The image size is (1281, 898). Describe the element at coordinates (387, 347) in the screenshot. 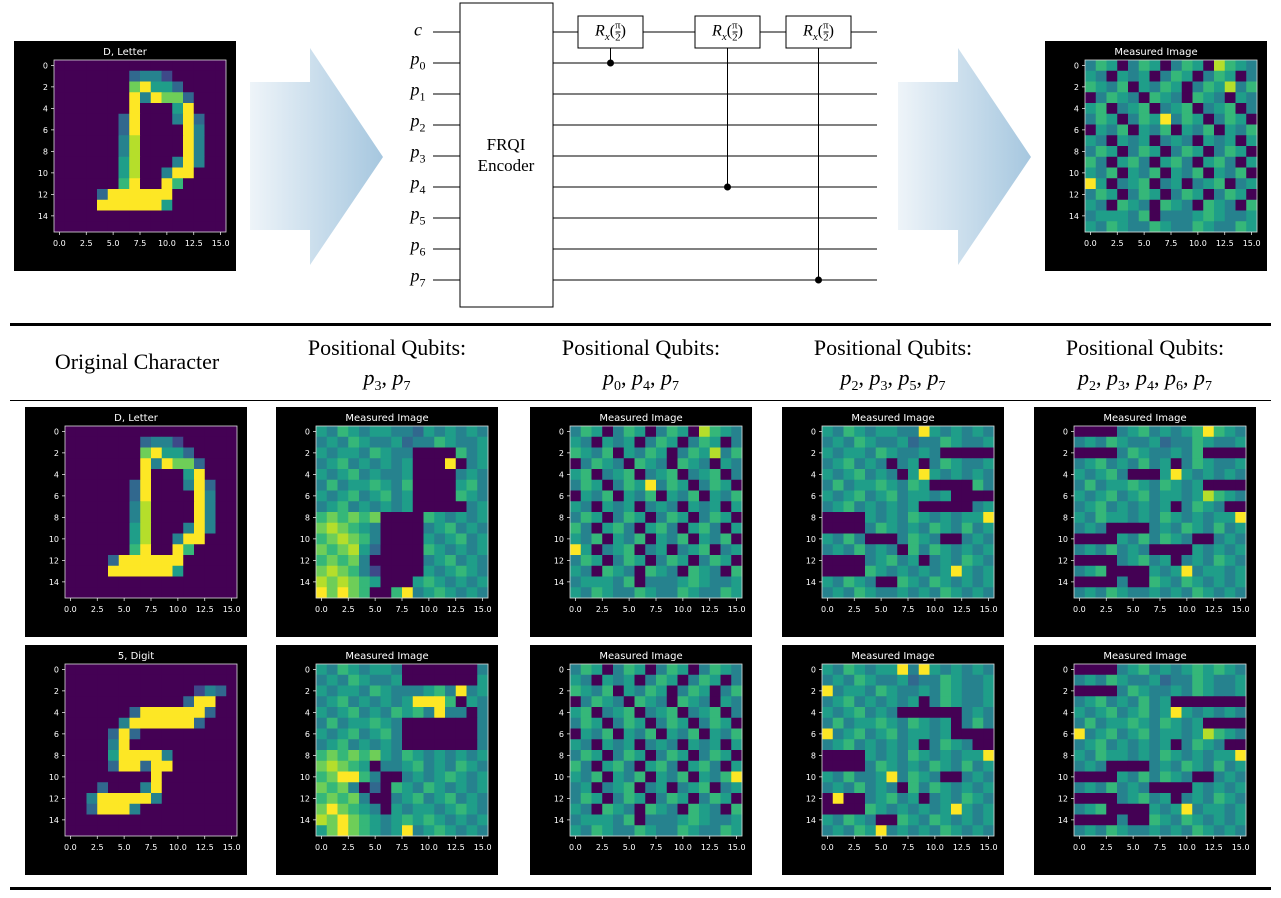

I see `column-header: Positional Qubits:` at that location.